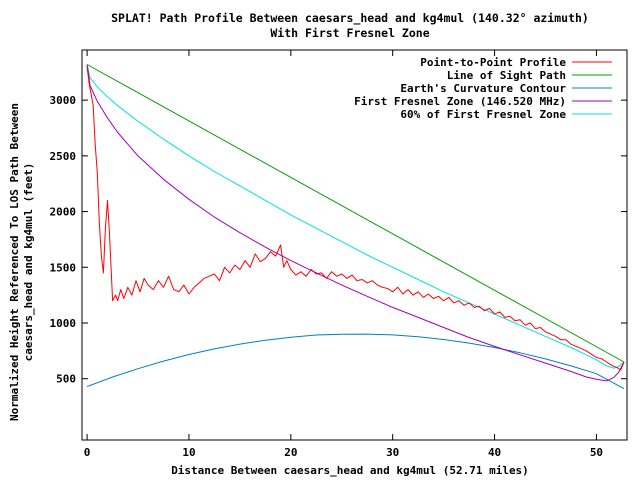 The height and width of the screenshot is (480, 640). Describe the element at coordinates (483, 88) in the screenshot. I see `legend-label-earth-s-curvature-contour: Earth's Curvature Contour` at that location.